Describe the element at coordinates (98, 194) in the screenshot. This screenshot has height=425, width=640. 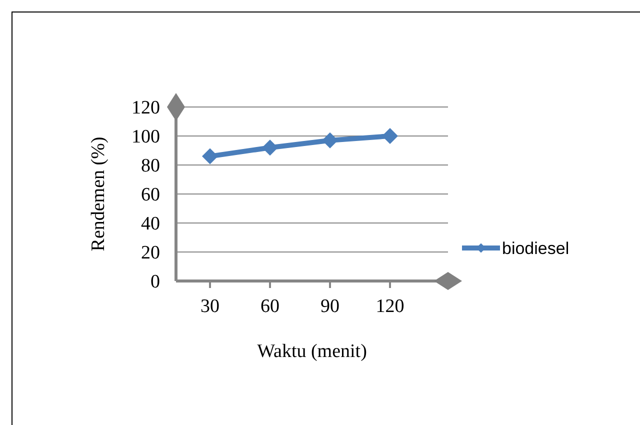
I see `y-axis-title: Rendemen (%)` at that location.